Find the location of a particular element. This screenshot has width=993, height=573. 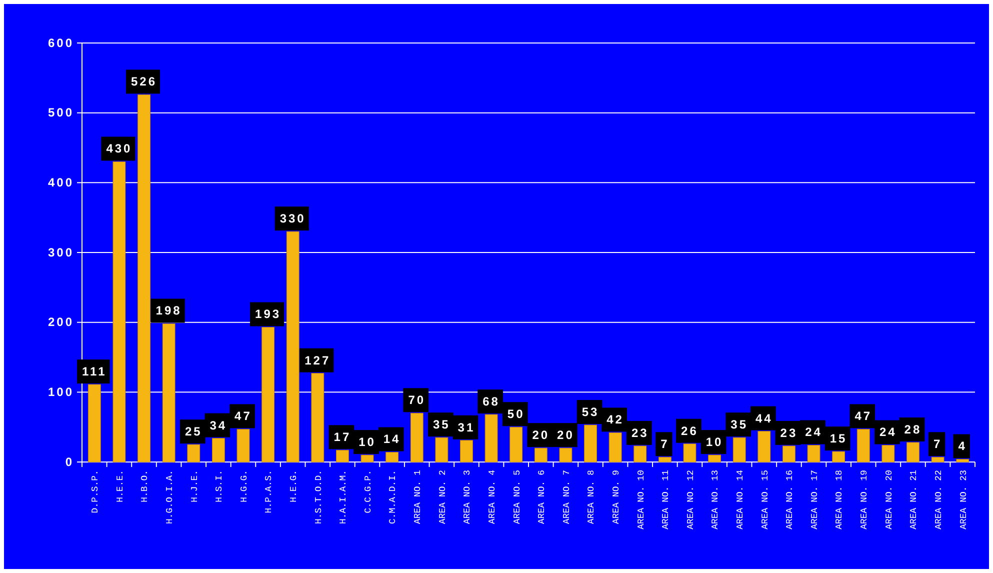

x-tick-label: AREA NO. 18 is located at coordinates (839, 500).